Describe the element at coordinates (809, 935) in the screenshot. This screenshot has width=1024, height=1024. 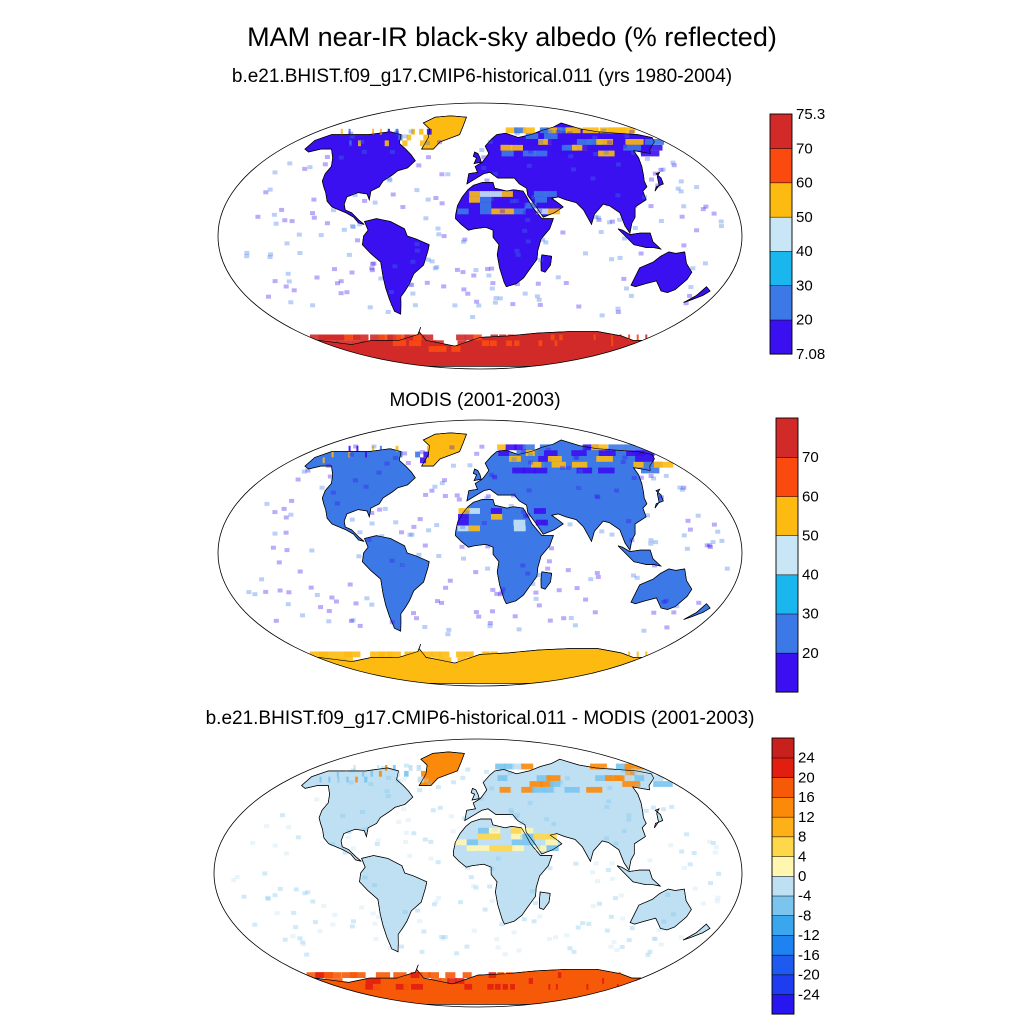
I see `colorbar-label: -12` at that location.